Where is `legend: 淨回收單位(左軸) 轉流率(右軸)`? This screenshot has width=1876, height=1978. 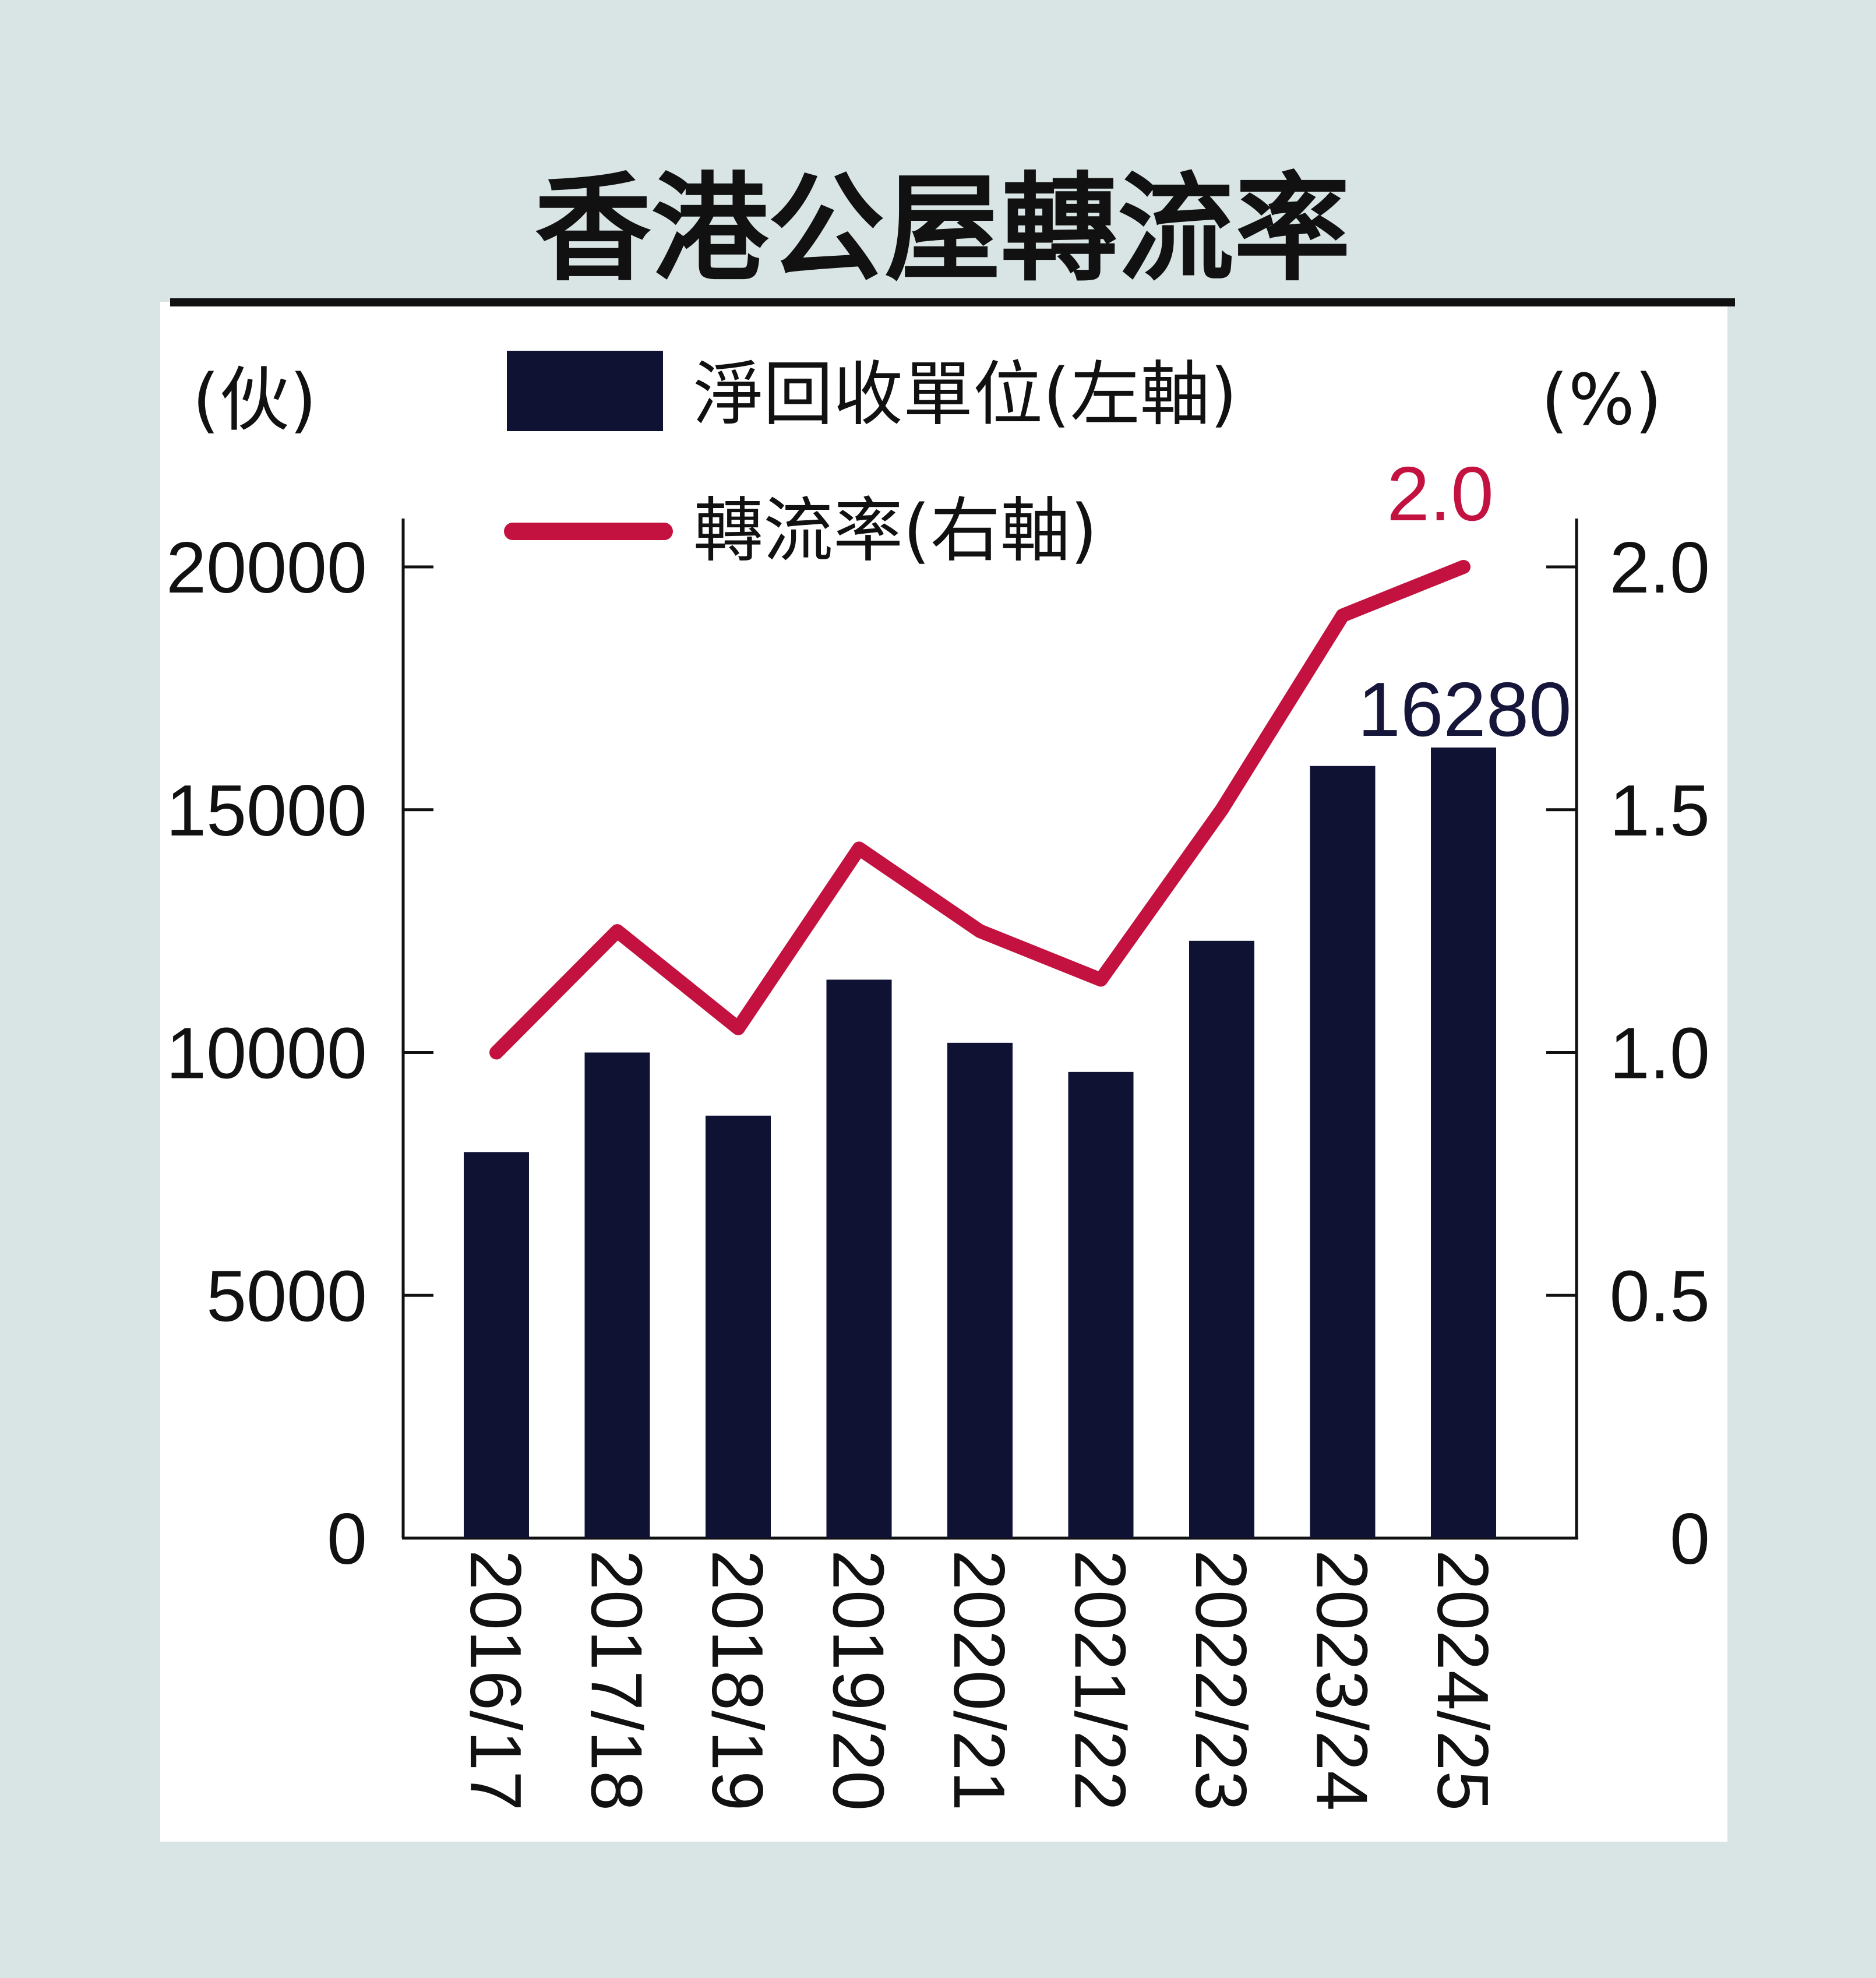 legend: 淨回收單位(左軸) 轉流率(右軸) is located at coordinates (870, 461).